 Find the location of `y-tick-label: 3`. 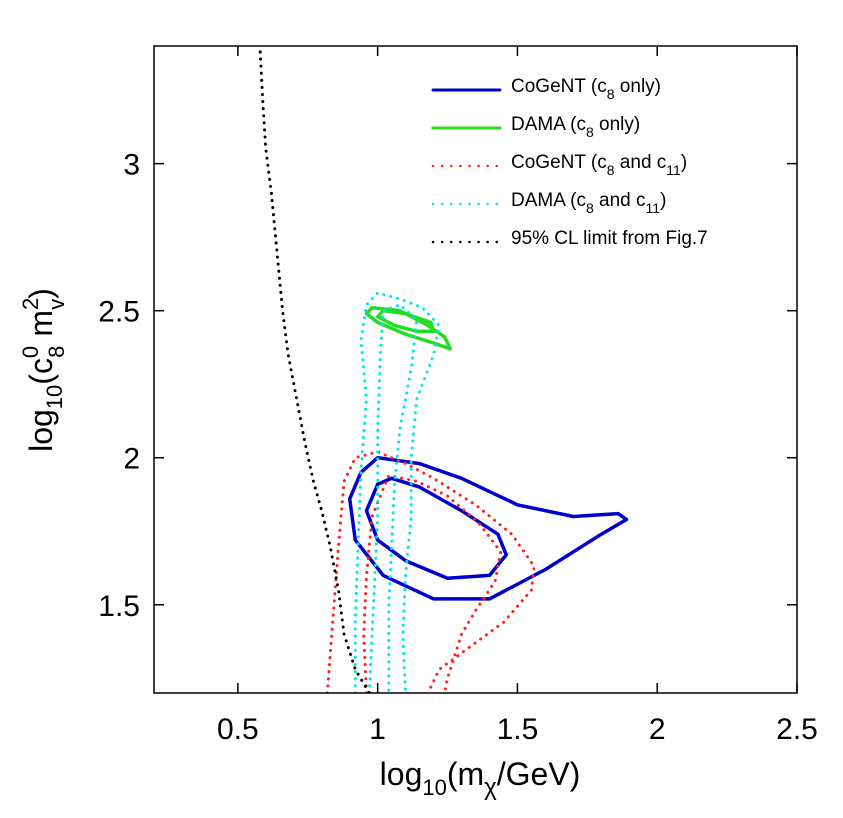

y-tick-label: 3 is located at coordinates (131, 165).